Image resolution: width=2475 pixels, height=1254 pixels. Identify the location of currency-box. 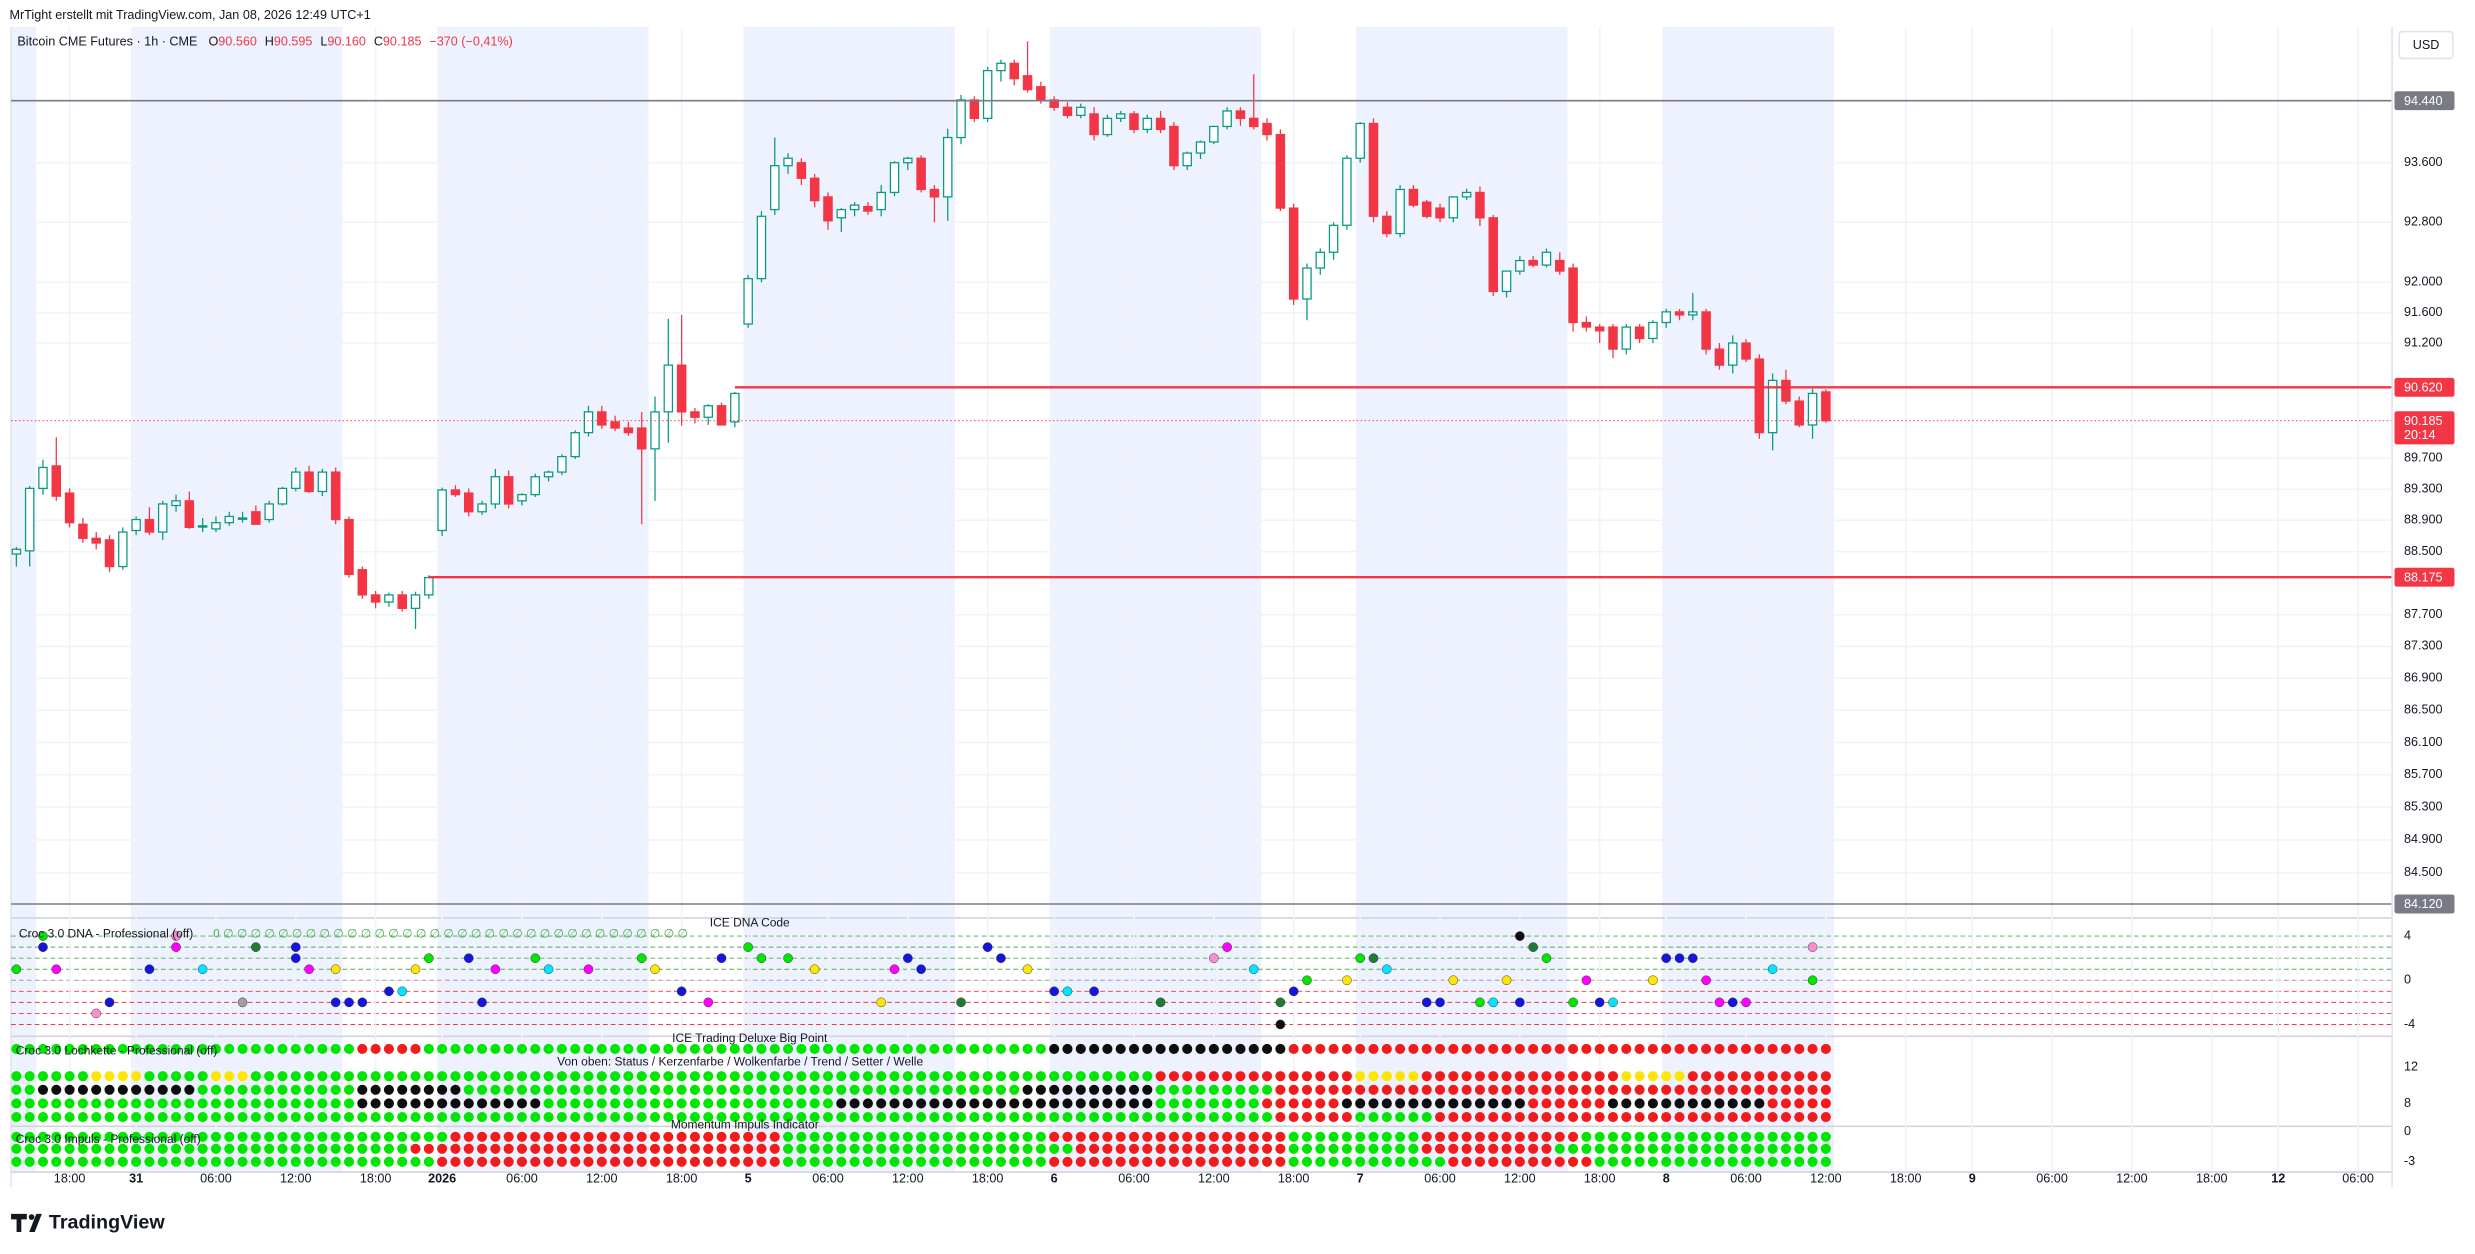
(2426, 45).